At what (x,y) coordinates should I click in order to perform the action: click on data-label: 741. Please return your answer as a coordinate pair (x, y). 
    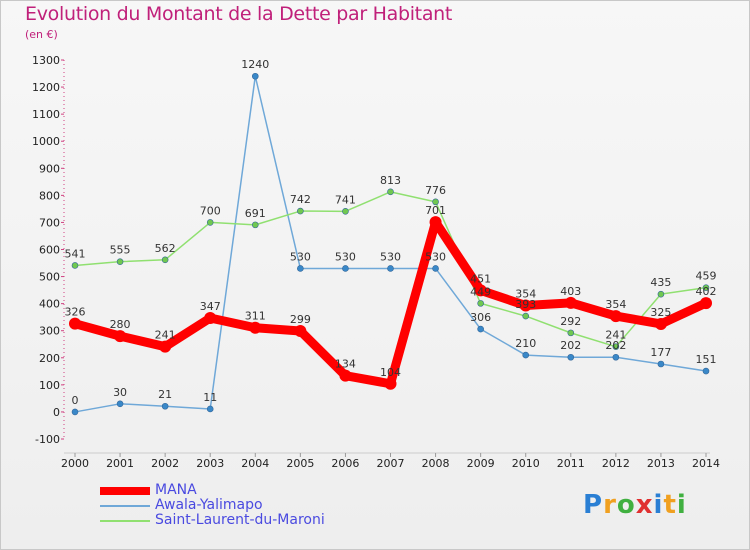
    Looking at the image, I should click on (345, 199).